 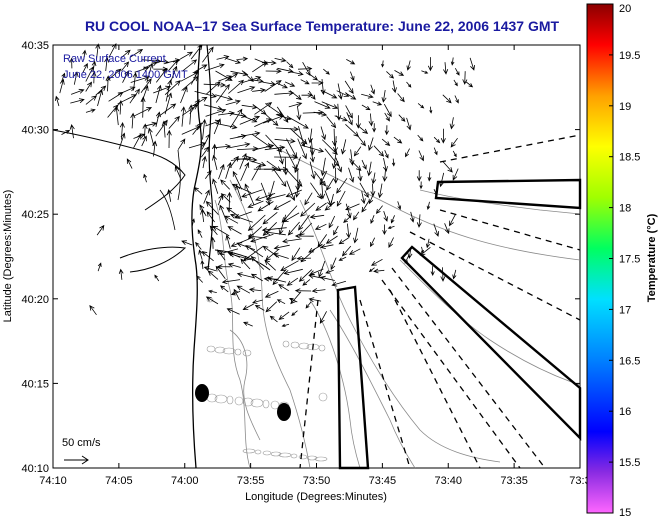 I want to click on station-marker, so click(x=202, y=393).